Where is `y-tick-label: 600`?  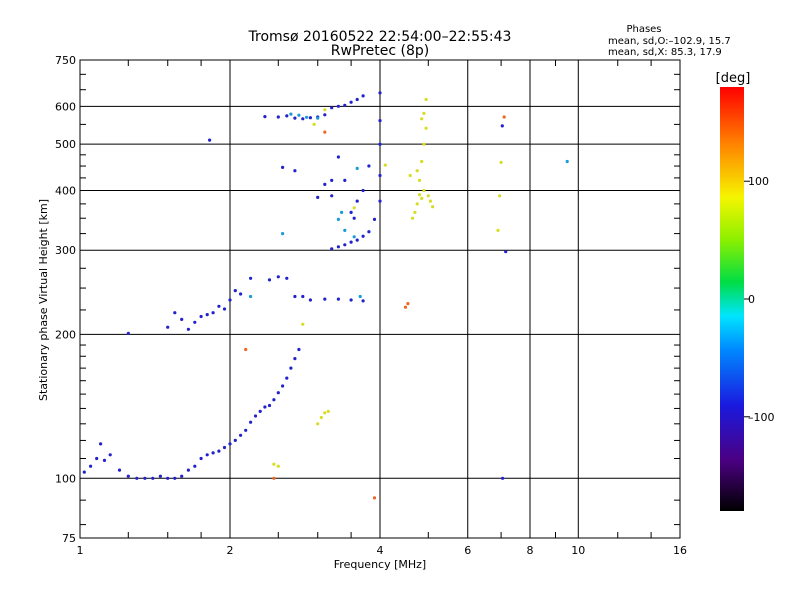 y-tick-label: 600 is located at coordinates (65, 106).